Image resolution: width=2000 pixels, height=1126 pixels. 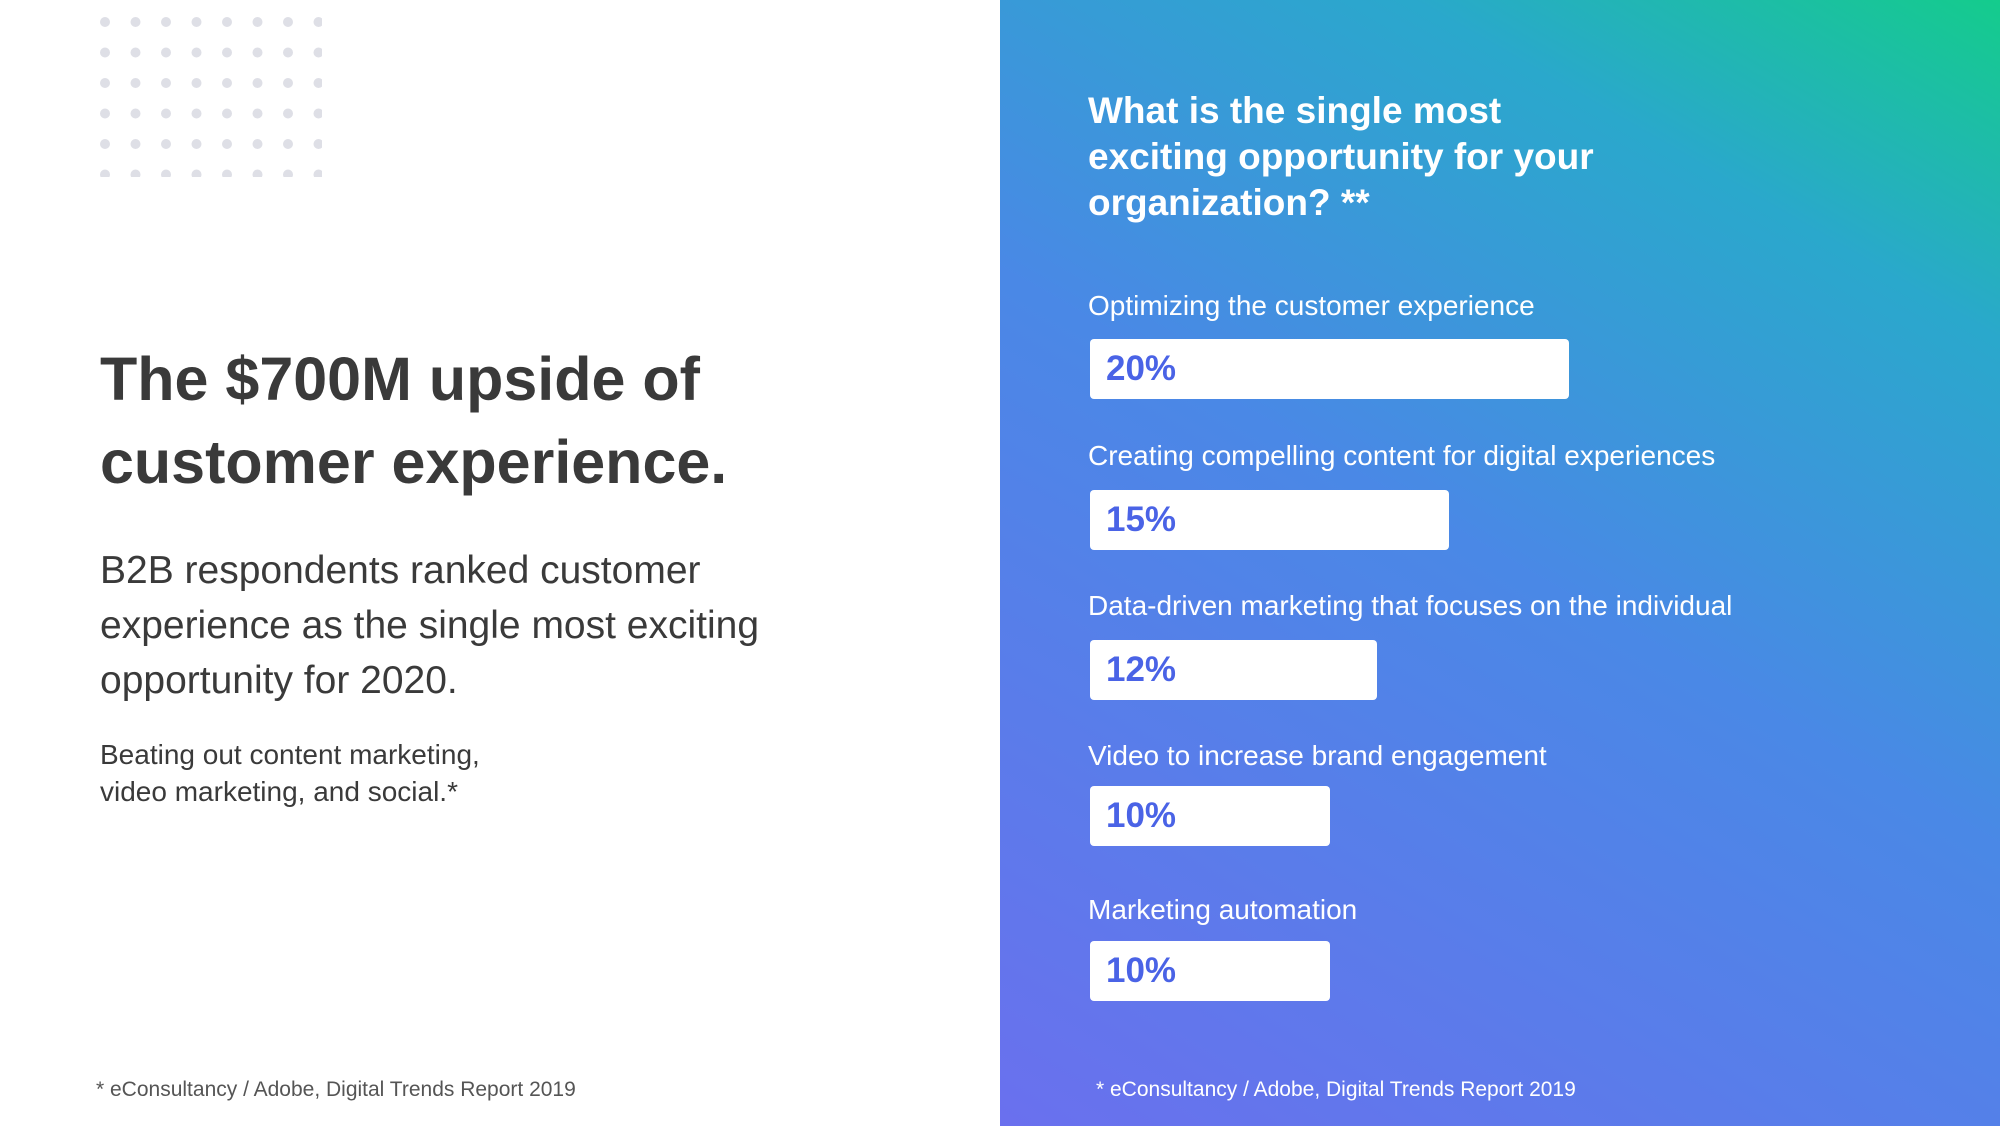 I want to click on bar-category-label: Video to increase brand engagement, so click(x=1317, y=755).